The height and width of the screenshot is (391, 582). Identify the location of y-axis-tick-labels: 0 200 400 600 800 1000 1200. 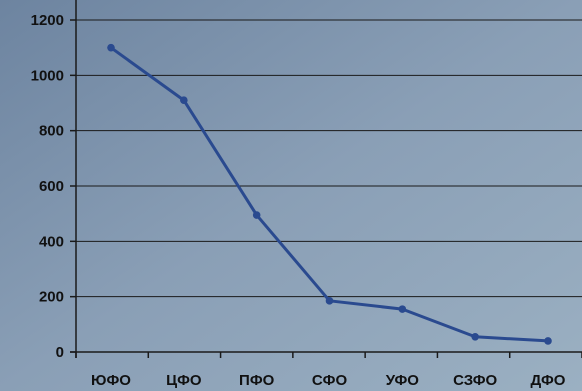
(47, 186).